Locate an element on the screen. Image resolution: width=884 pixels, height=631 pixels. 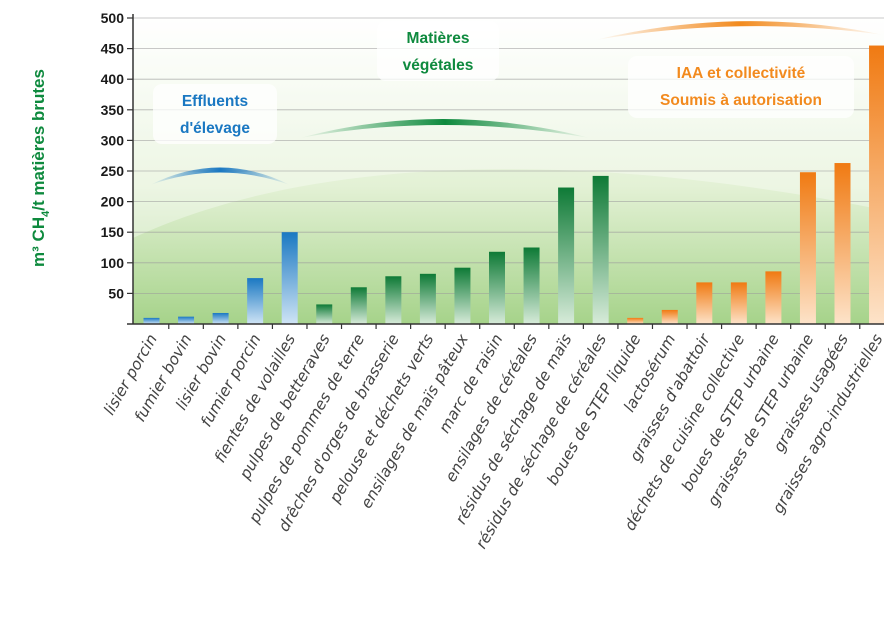
y-tick-label-400: 400 is located at coordinates (113, 79).